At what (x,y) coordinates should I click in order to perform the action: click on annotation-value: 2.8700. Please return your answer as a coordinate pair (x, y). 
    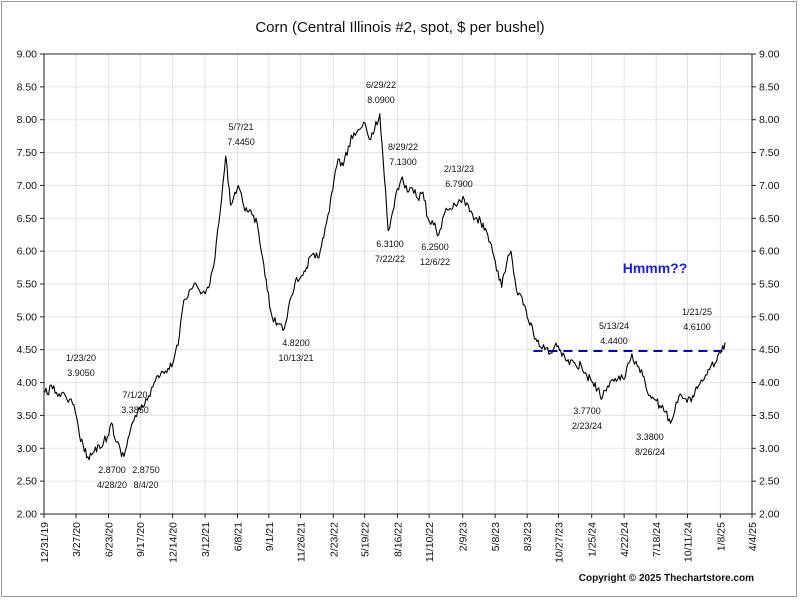
    Looking at the image, I should click on (112, 470).